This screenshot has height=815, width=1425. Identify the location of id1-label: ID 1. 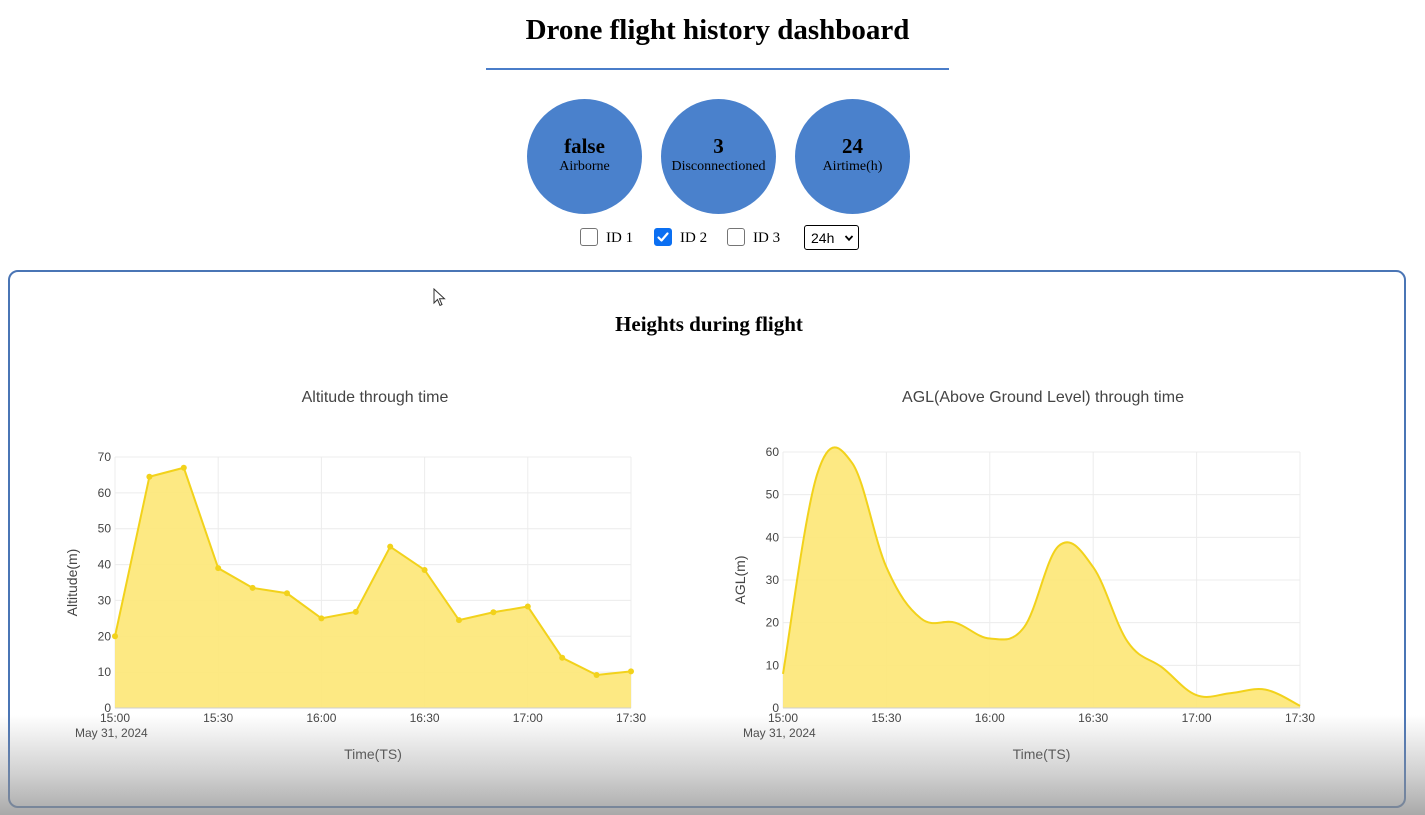
(620, 238).